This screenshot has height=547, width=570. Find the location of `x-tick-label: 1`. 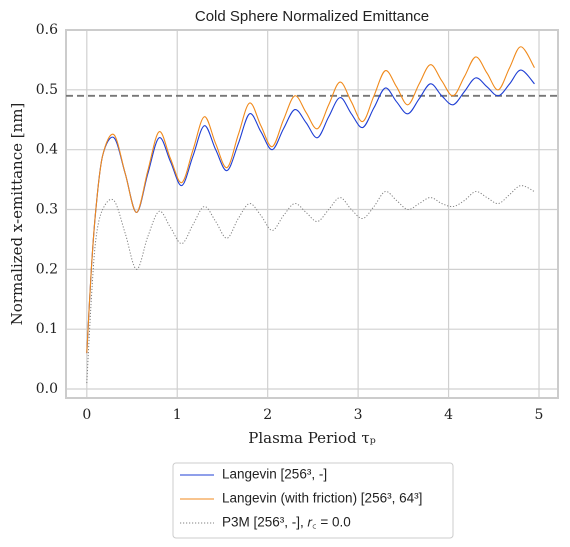

x-tick-label: 1 is located at coordinates (177, 415).